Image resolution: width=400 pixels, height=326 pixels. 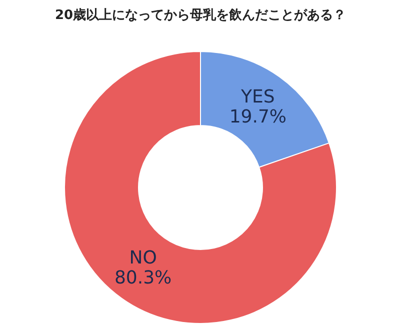 I want to click on data-label: 19.7%, so click(x=258, y=117).